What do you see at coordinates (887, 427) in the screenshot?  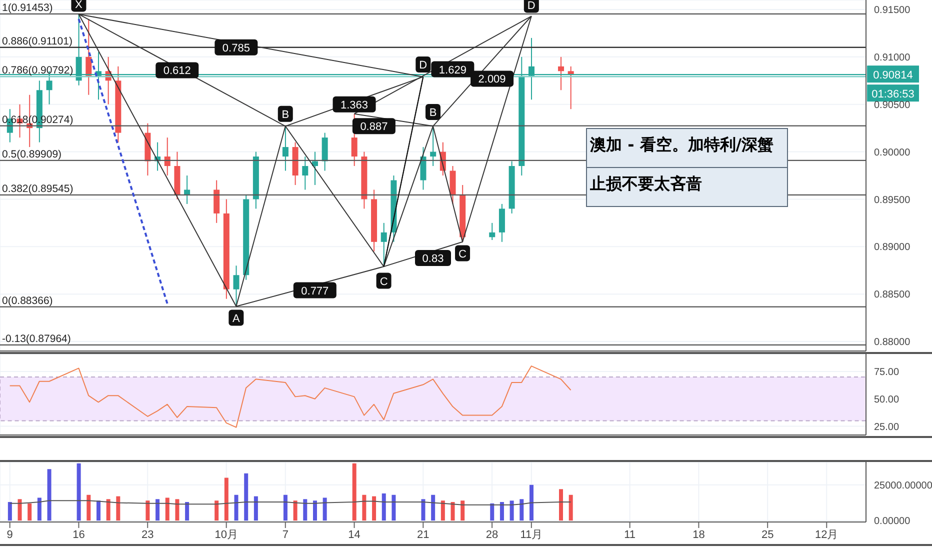 I see `y-tick-label: 25.00` at bounding box center [887, 427].